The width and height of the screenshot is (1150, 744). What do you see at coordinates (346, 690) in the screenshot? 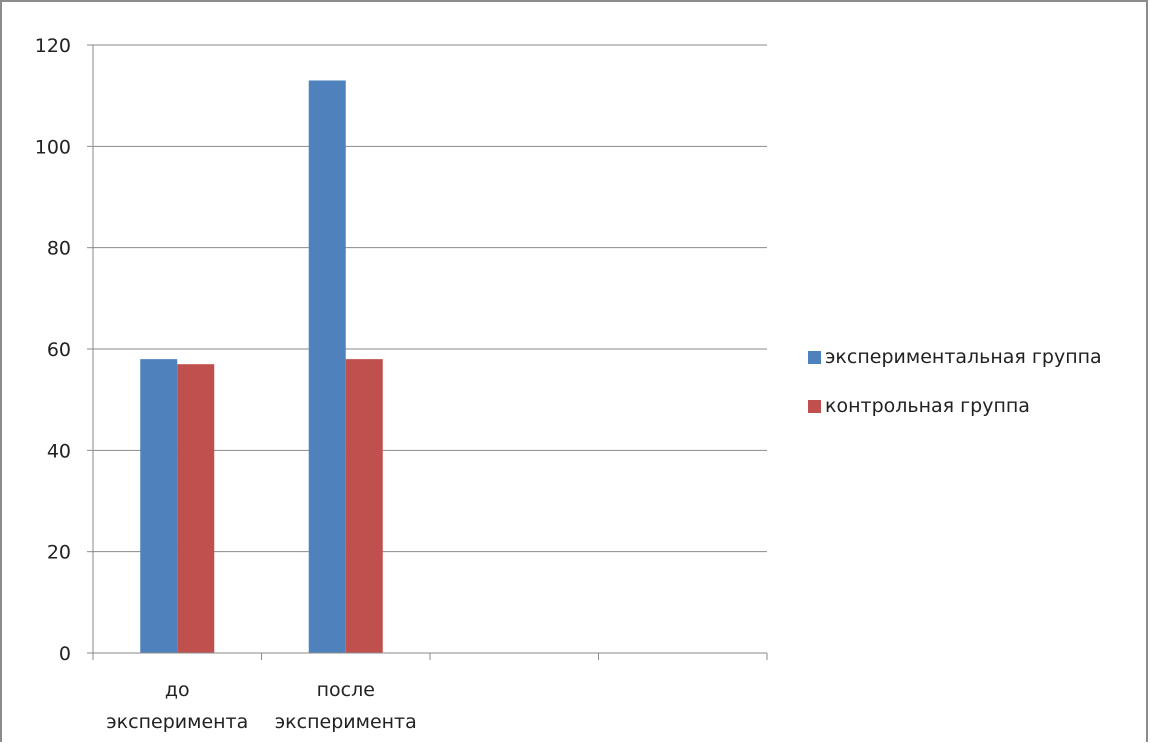
I see `x-category-label: после` at bounding box center [346, 690].